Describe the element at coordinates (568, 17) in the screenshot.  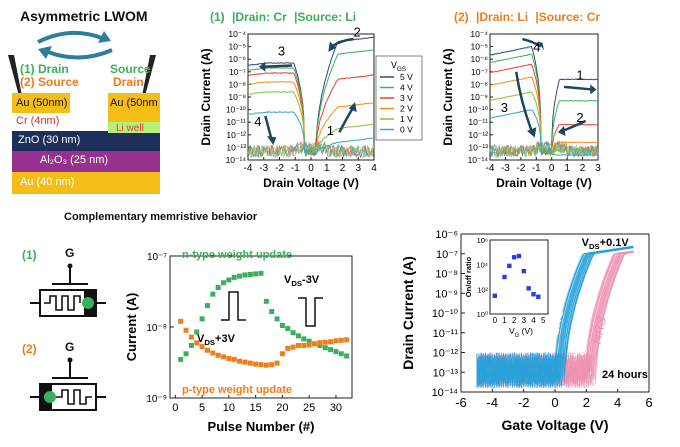
I see `chart2-title-source: |Source: Cr` at that location.